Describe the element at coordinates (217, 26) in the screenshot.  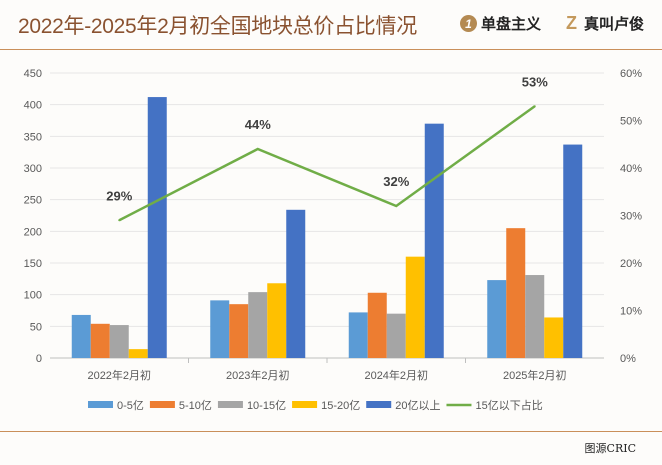
I see `chart-title: 2022年-2025年2月初全国地块总价占比情况` at that location.